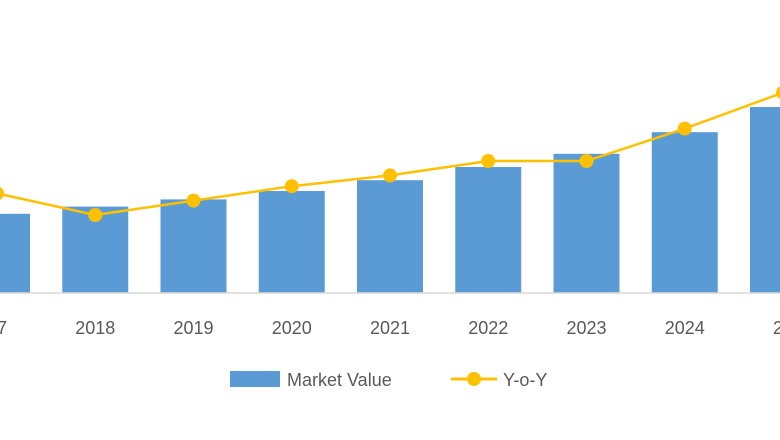 The width and height of the screenshot is (780, 440). Describe the element at coordinates (292, 328) in the screenshot. I see `x-tick-label: 2020` at that location.